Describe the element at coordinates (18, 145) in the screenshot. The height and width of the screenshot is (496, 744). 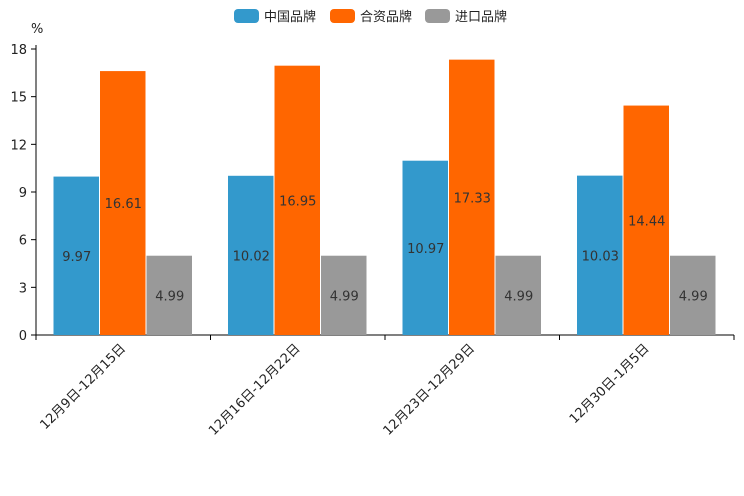
I see `y-tick-label: 12` at that location.